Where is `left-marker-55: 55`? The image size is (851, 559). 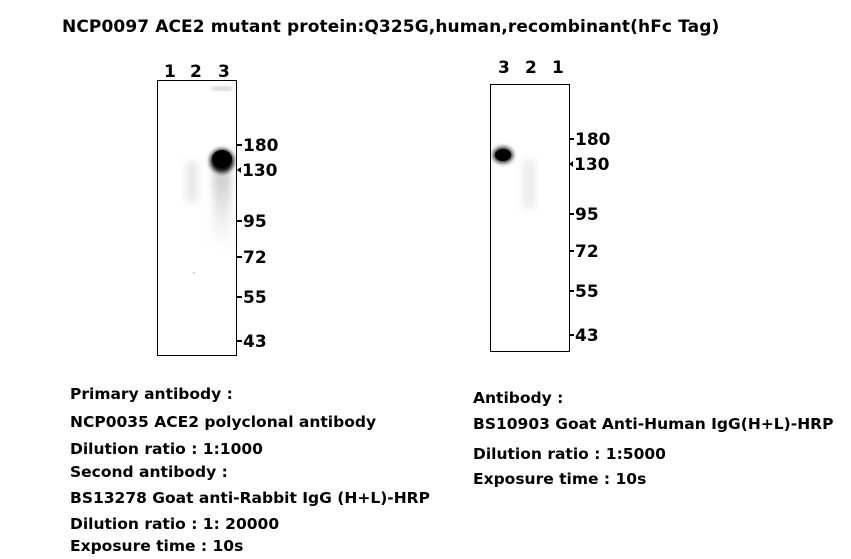
left-marker-55: 55 is located at coordinates (252, 298).